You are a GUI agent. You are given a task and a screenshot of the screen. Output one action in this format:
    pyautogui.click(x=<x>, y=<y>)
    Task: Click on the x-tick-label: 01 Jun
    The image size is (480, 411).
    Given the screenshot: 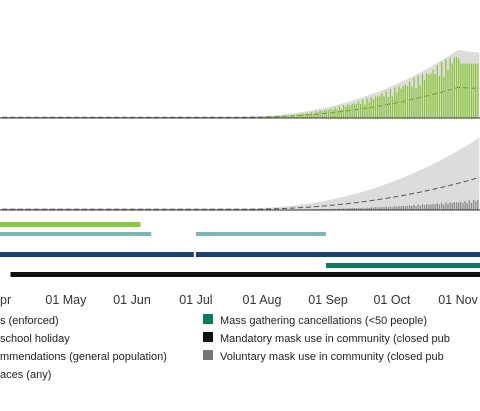 What is the action you would take?
    pyautogui.click(x=132, y=300)
    